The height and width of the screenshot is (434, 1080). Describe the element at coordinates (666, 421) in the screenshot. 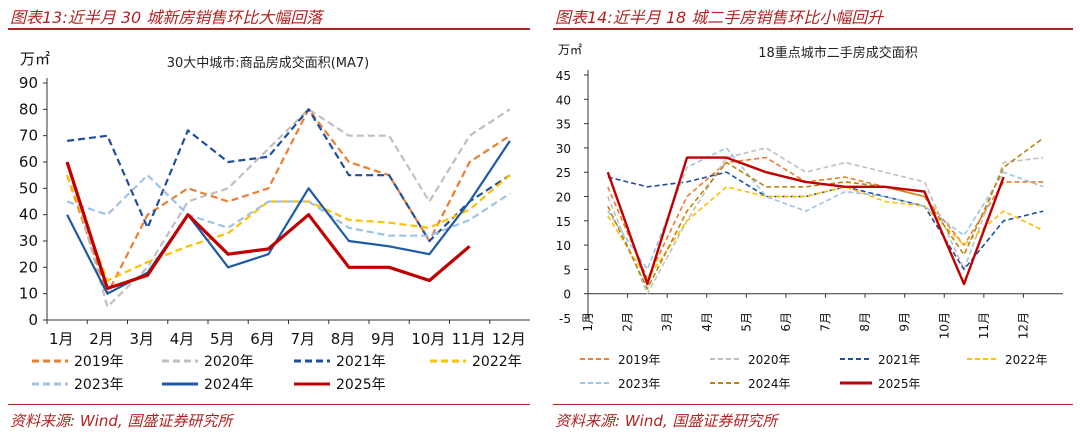

I see `figure-14-source: 资料来源: Wind, 国盛证券研究所` at that location.